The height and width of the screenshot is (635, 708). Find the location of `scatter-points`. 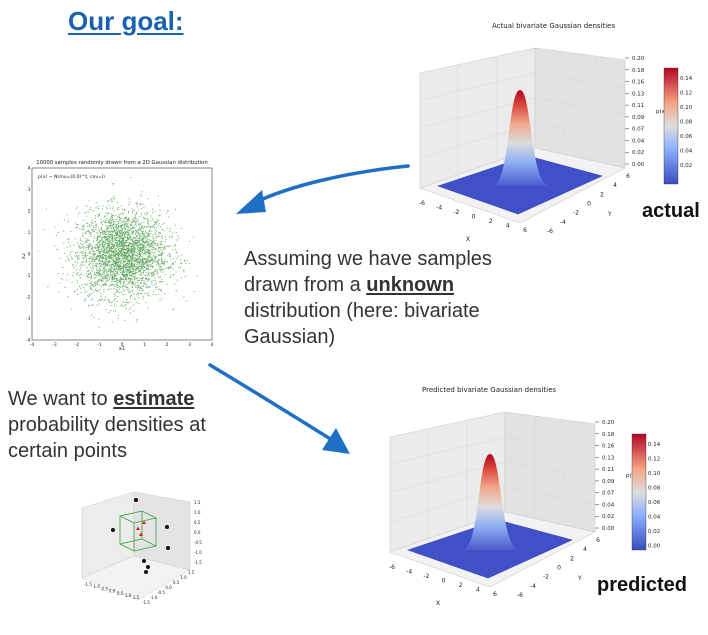

scatter-points is located at coordinates (117, 252).